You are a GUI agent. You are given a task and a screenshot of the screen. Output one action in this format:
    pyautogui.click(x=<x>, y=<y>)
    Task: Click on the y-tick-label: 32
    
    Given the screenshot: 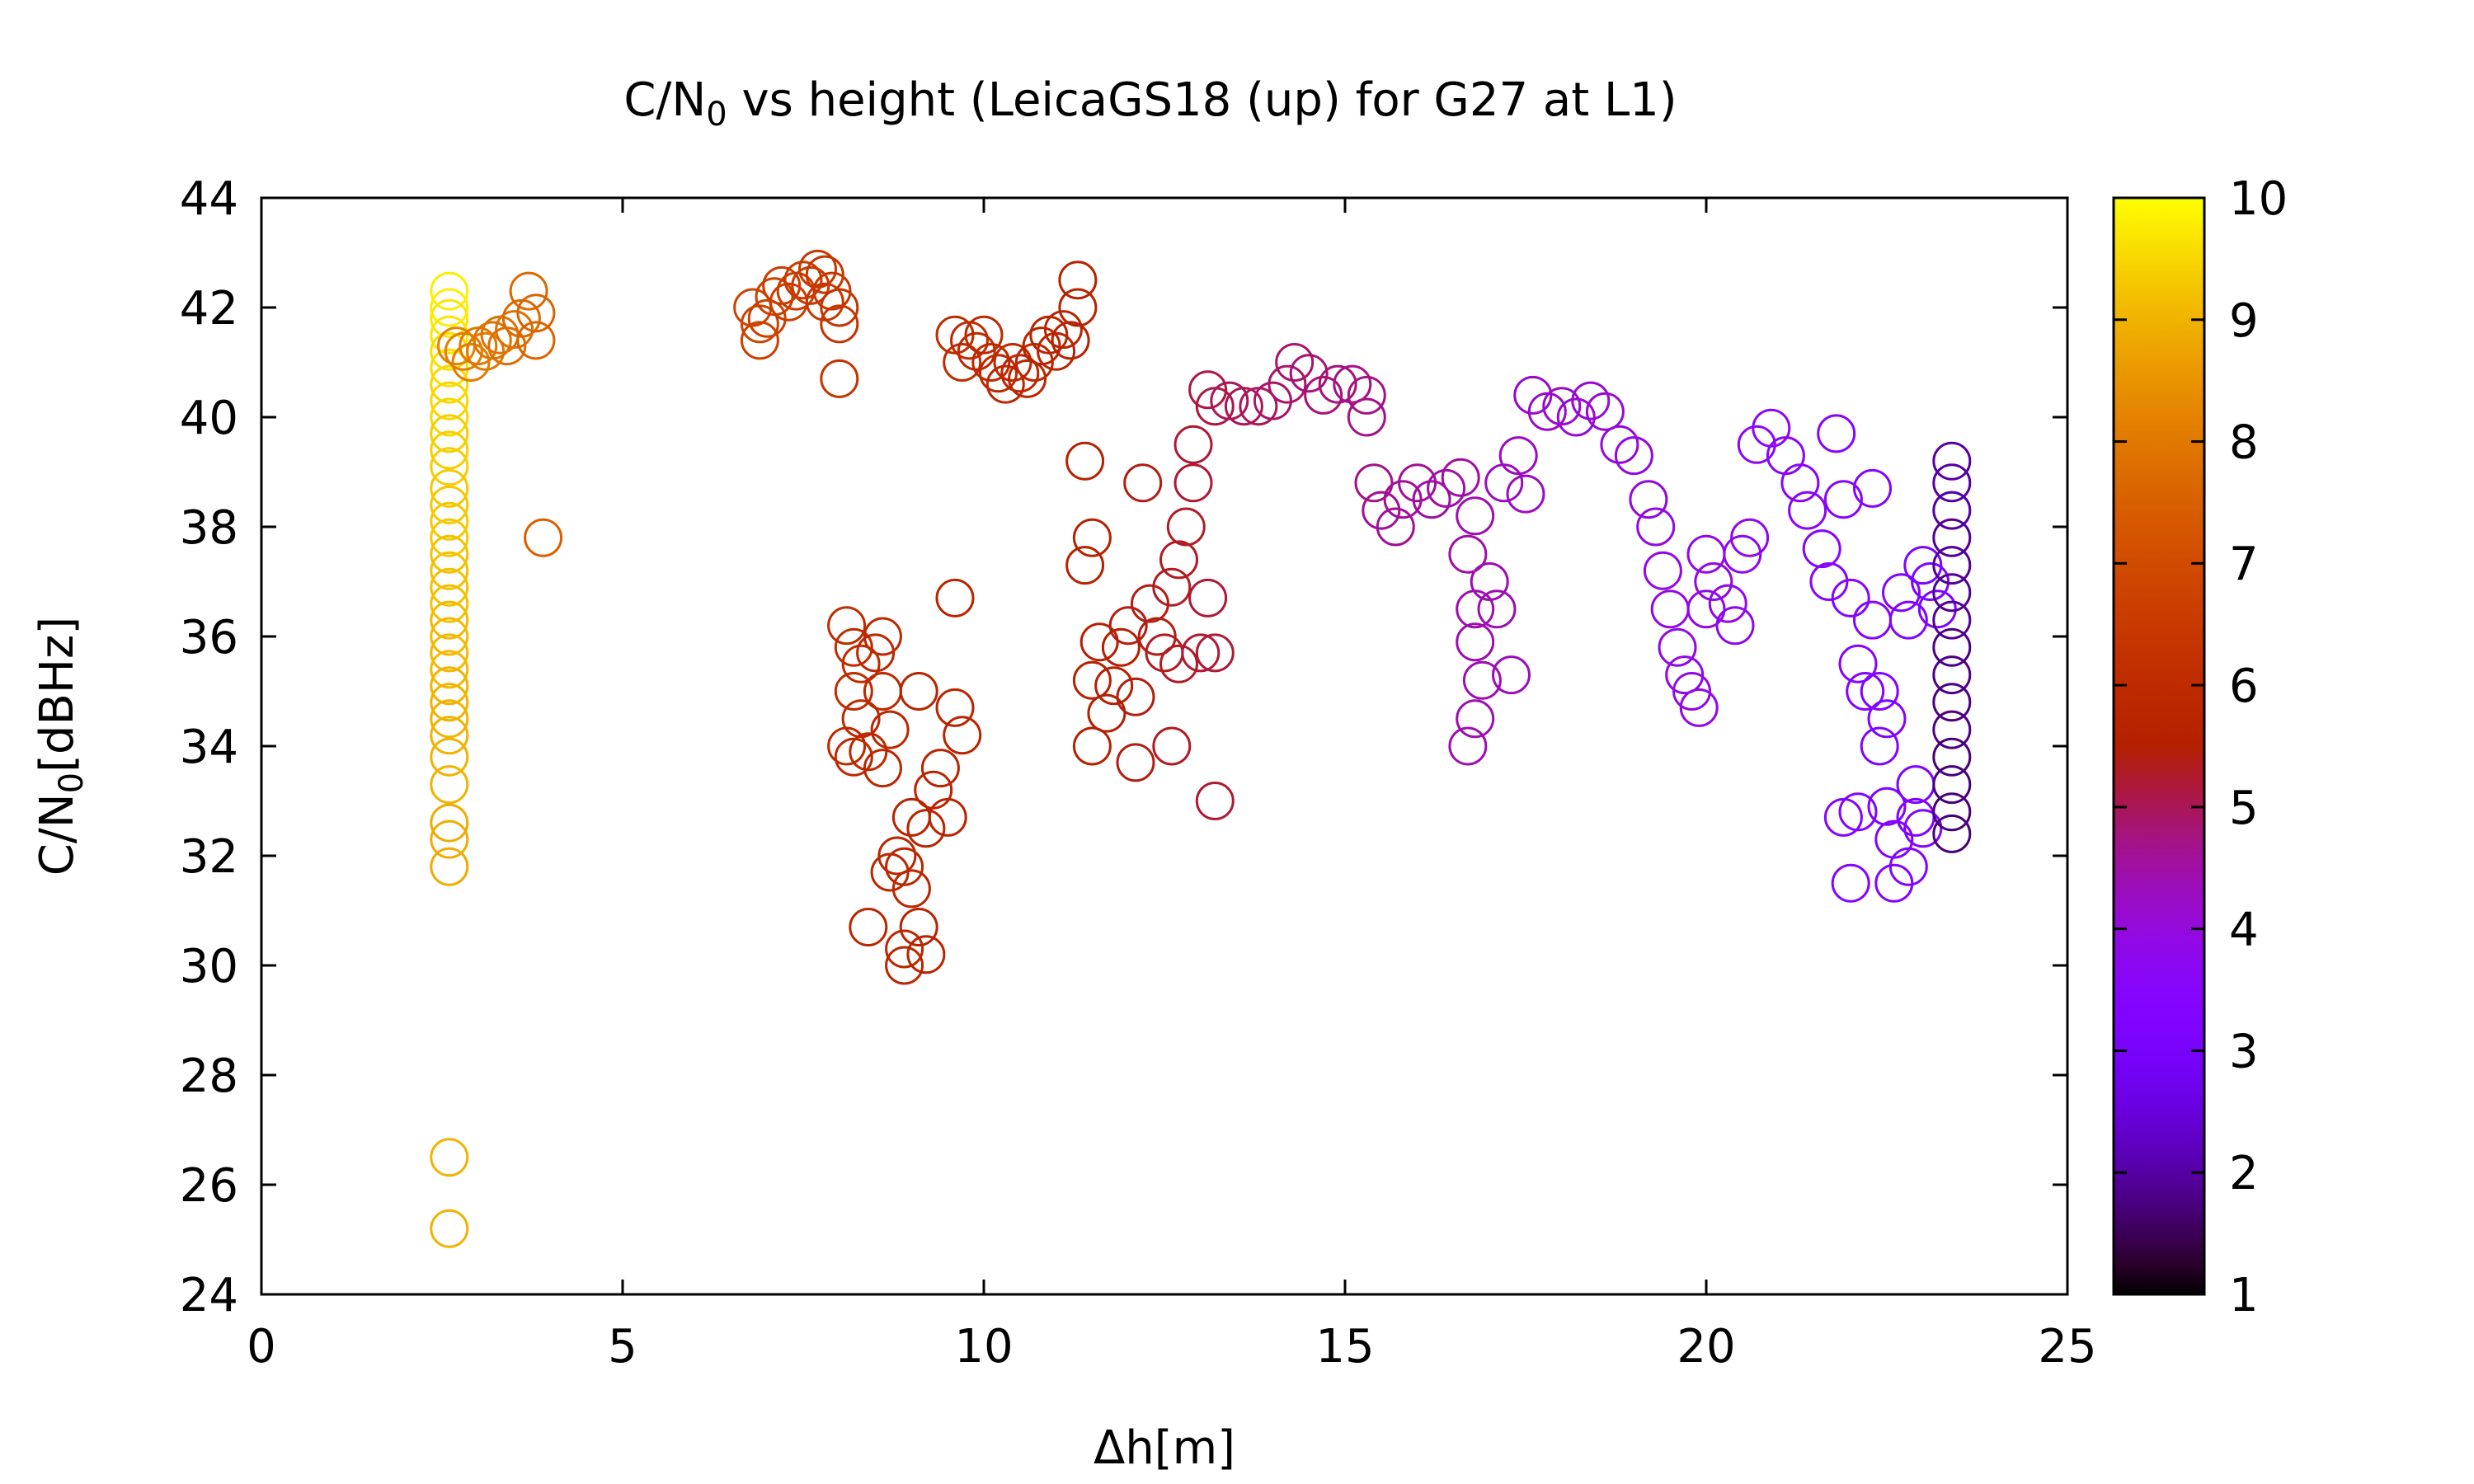 What is the action you would take?
    pyautogui.click(x=209, y=857)
    